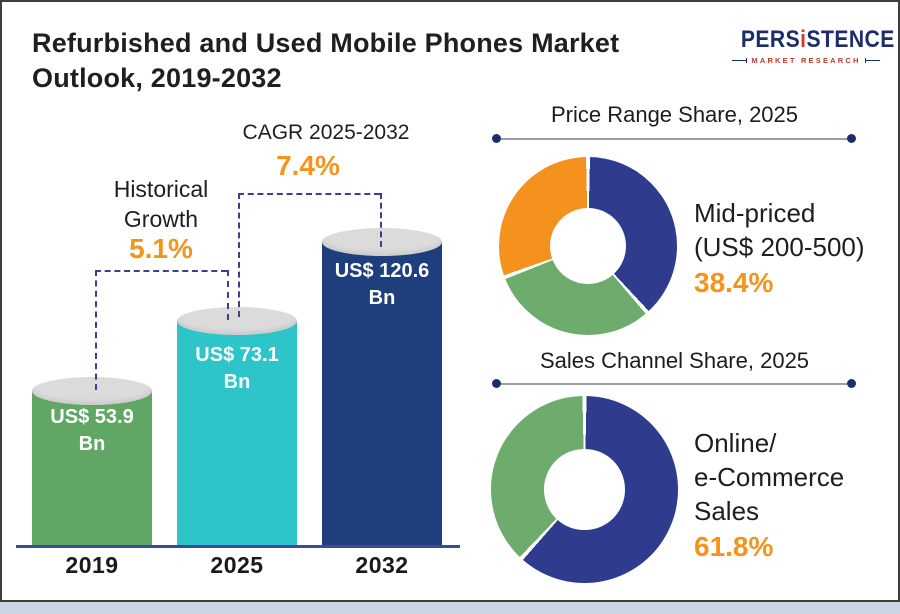 The width and height of the screenshot is (900, 614). What do you see at coordinates (237, 433) in the screenshot?
I see `bar-2025` at bounding box center [237, 433].